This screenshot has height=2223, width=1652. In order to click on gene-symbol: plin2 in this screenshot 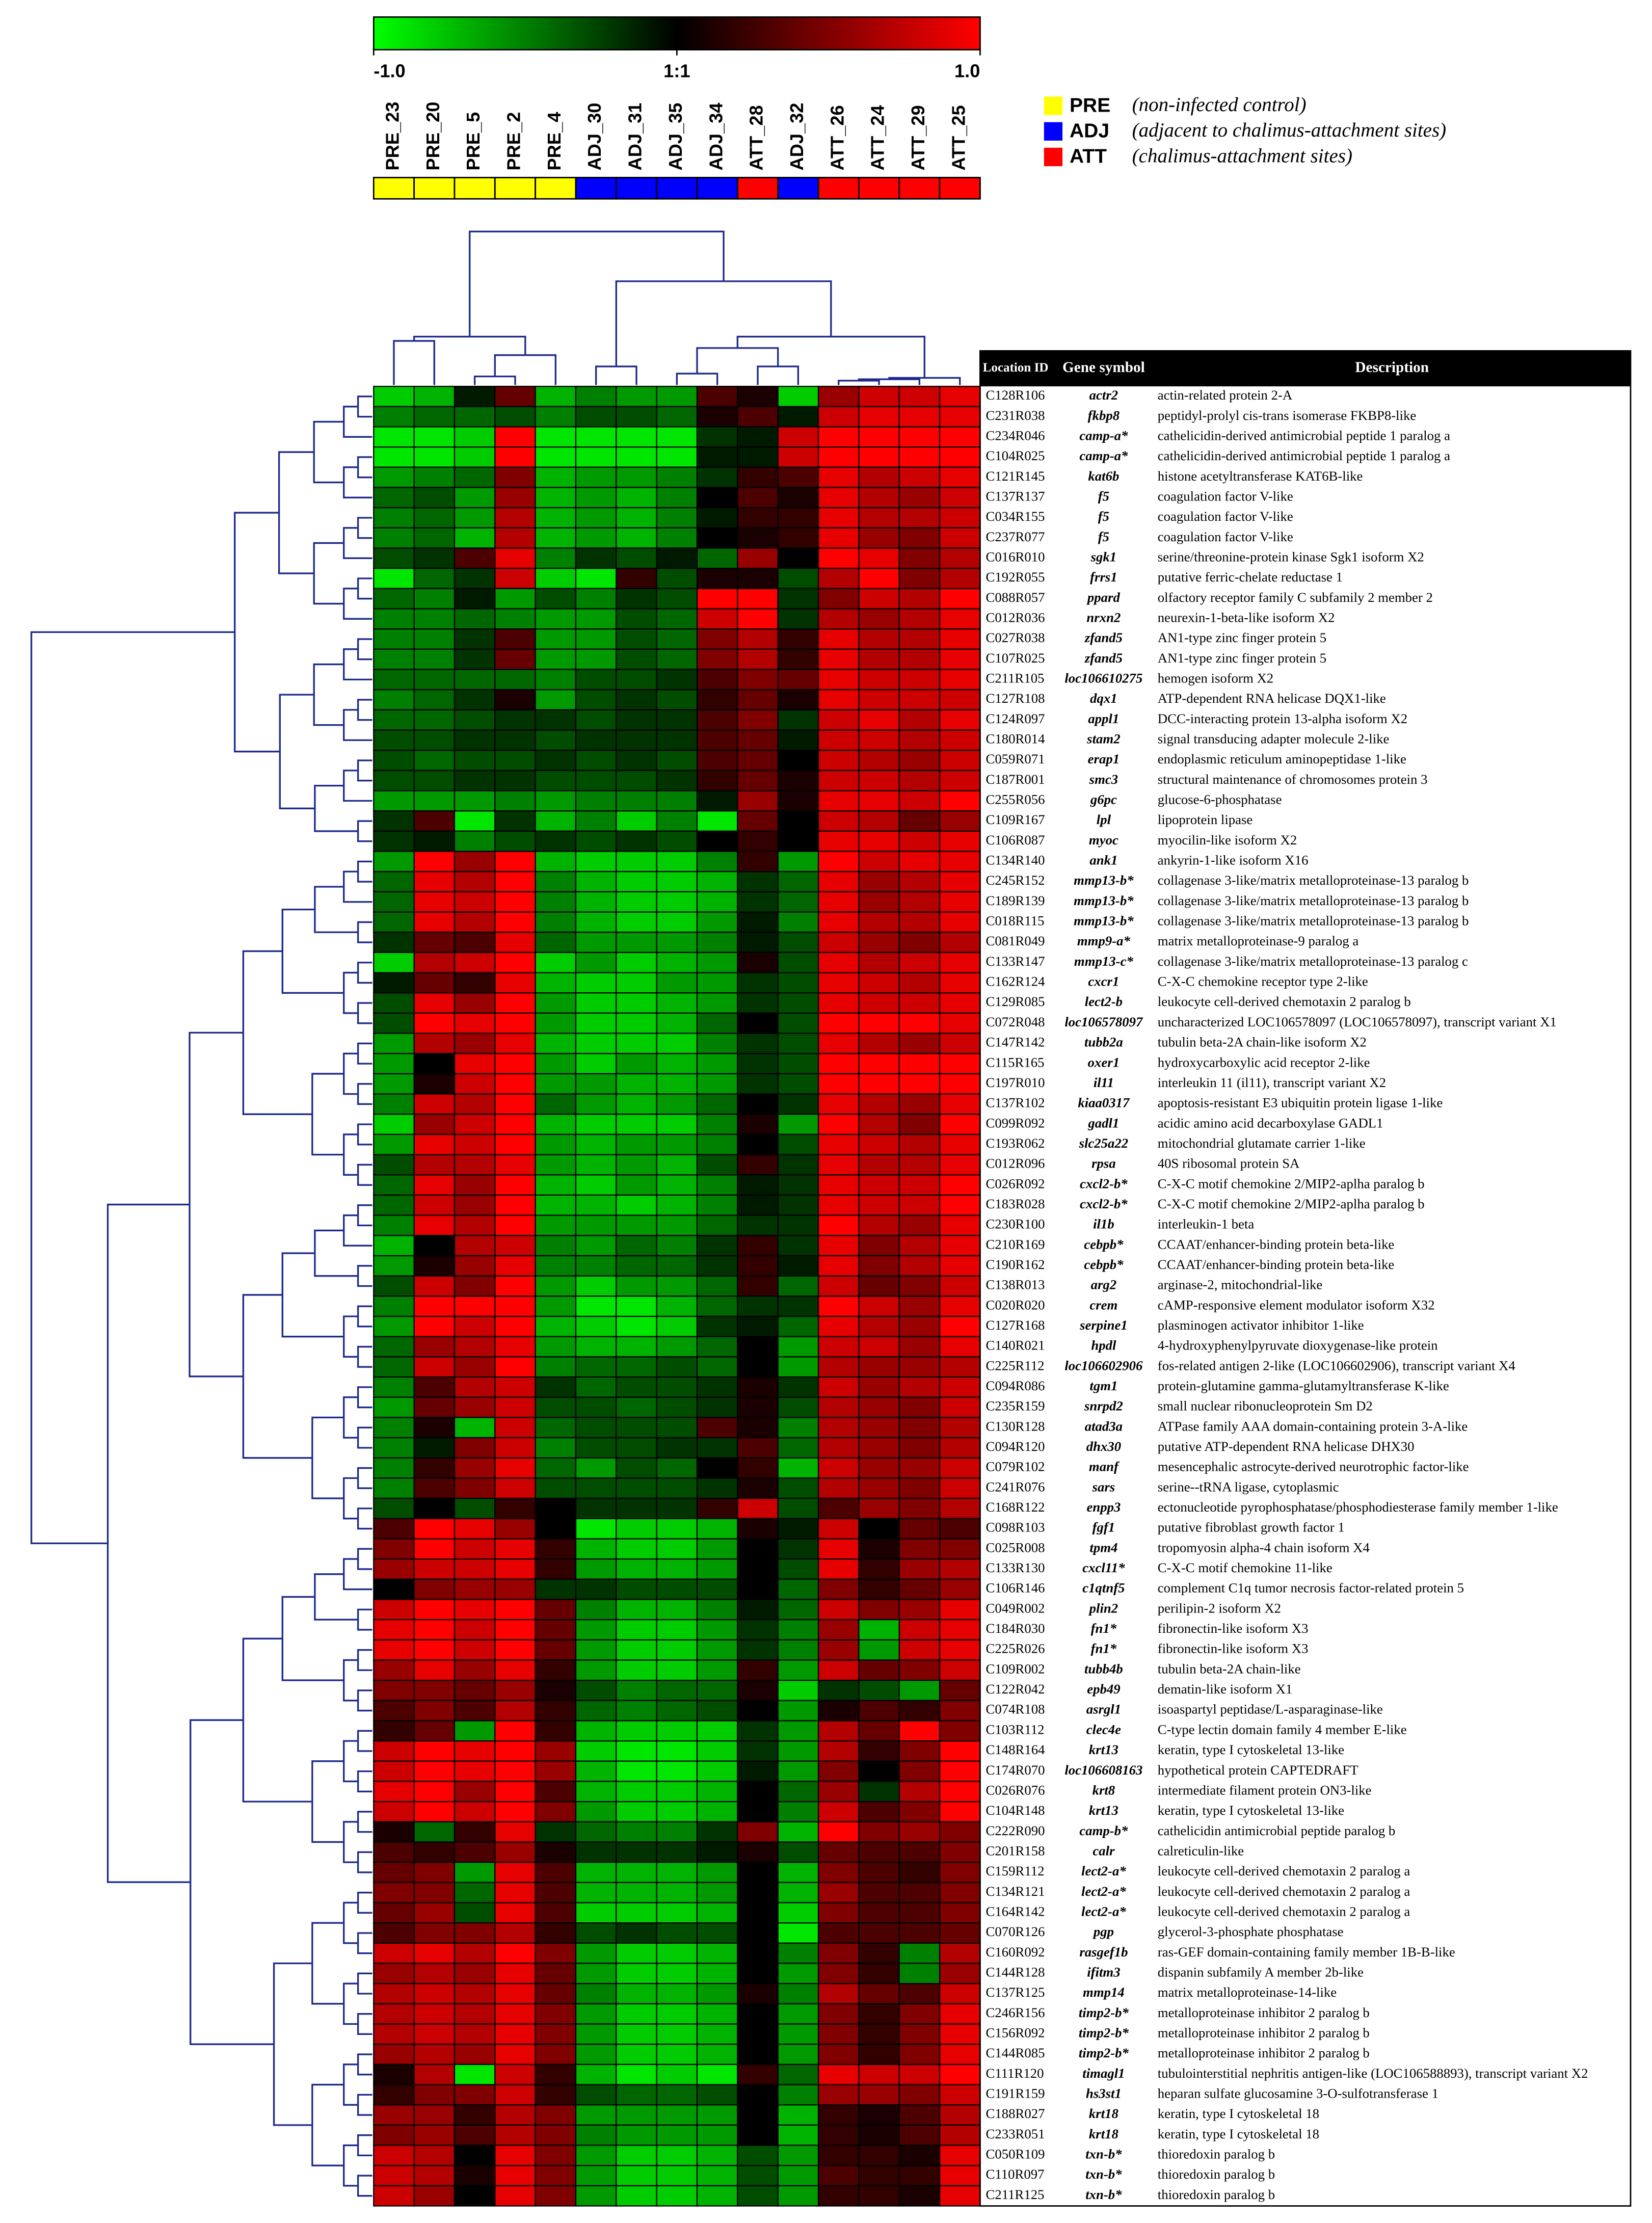, I will do `click(1103, 1608)`.